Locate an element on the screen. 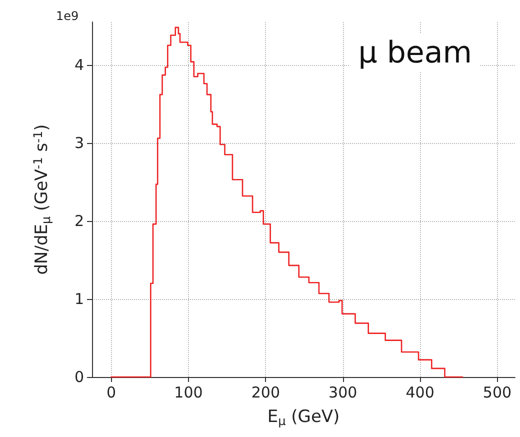 This screenshot has height=437, width=520. x-tick-label: 0 is located at coordinates (111, 393).